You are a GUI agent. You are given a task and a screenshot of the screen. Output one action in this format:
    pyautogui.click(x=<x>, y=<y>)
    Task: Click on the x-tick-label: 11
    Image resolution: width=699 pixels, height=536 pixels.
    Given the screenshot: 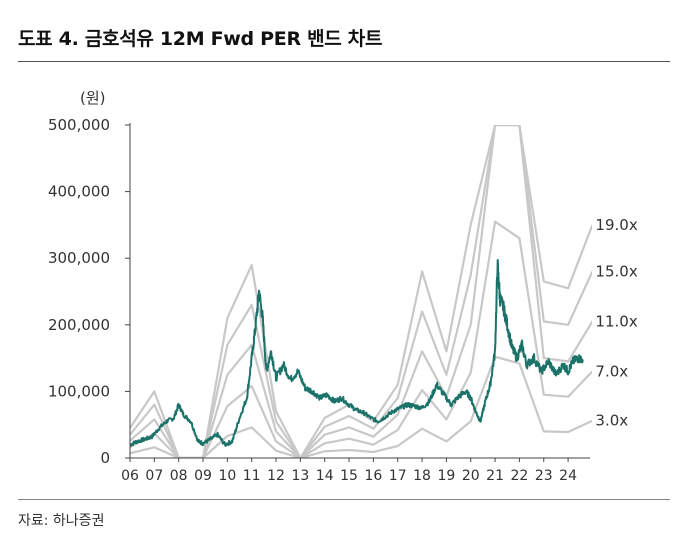 What is the action you would take?
    pyautogui.click(x=252, y=476)
    